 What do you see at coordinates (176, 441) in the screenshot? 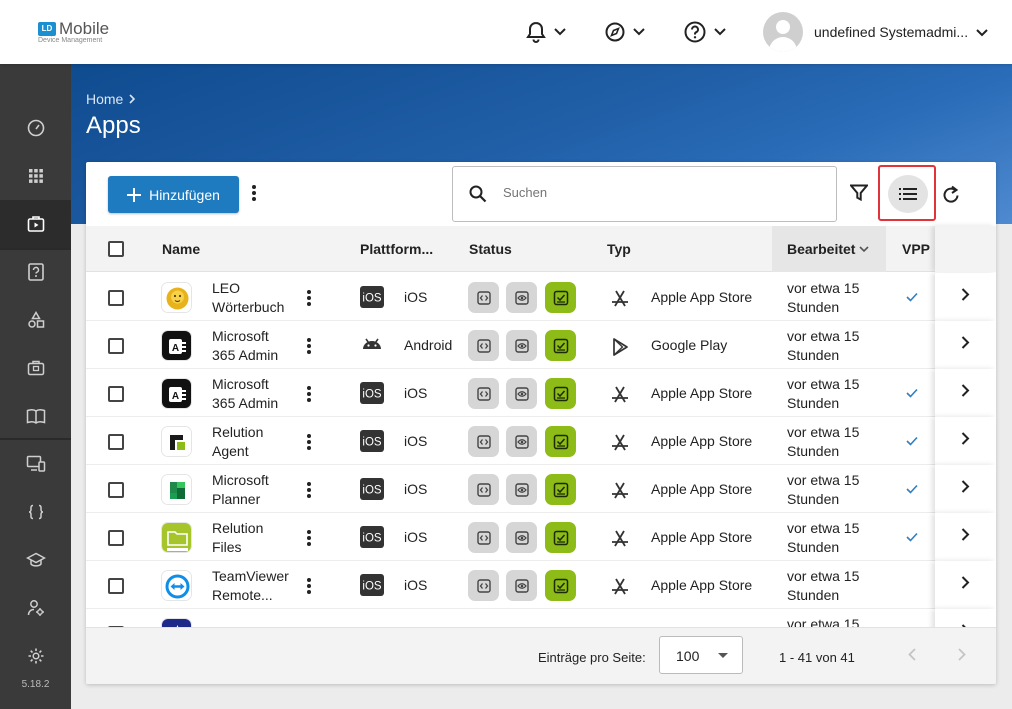
I see `relution-agent-icon` at bounding box center [176, 441].